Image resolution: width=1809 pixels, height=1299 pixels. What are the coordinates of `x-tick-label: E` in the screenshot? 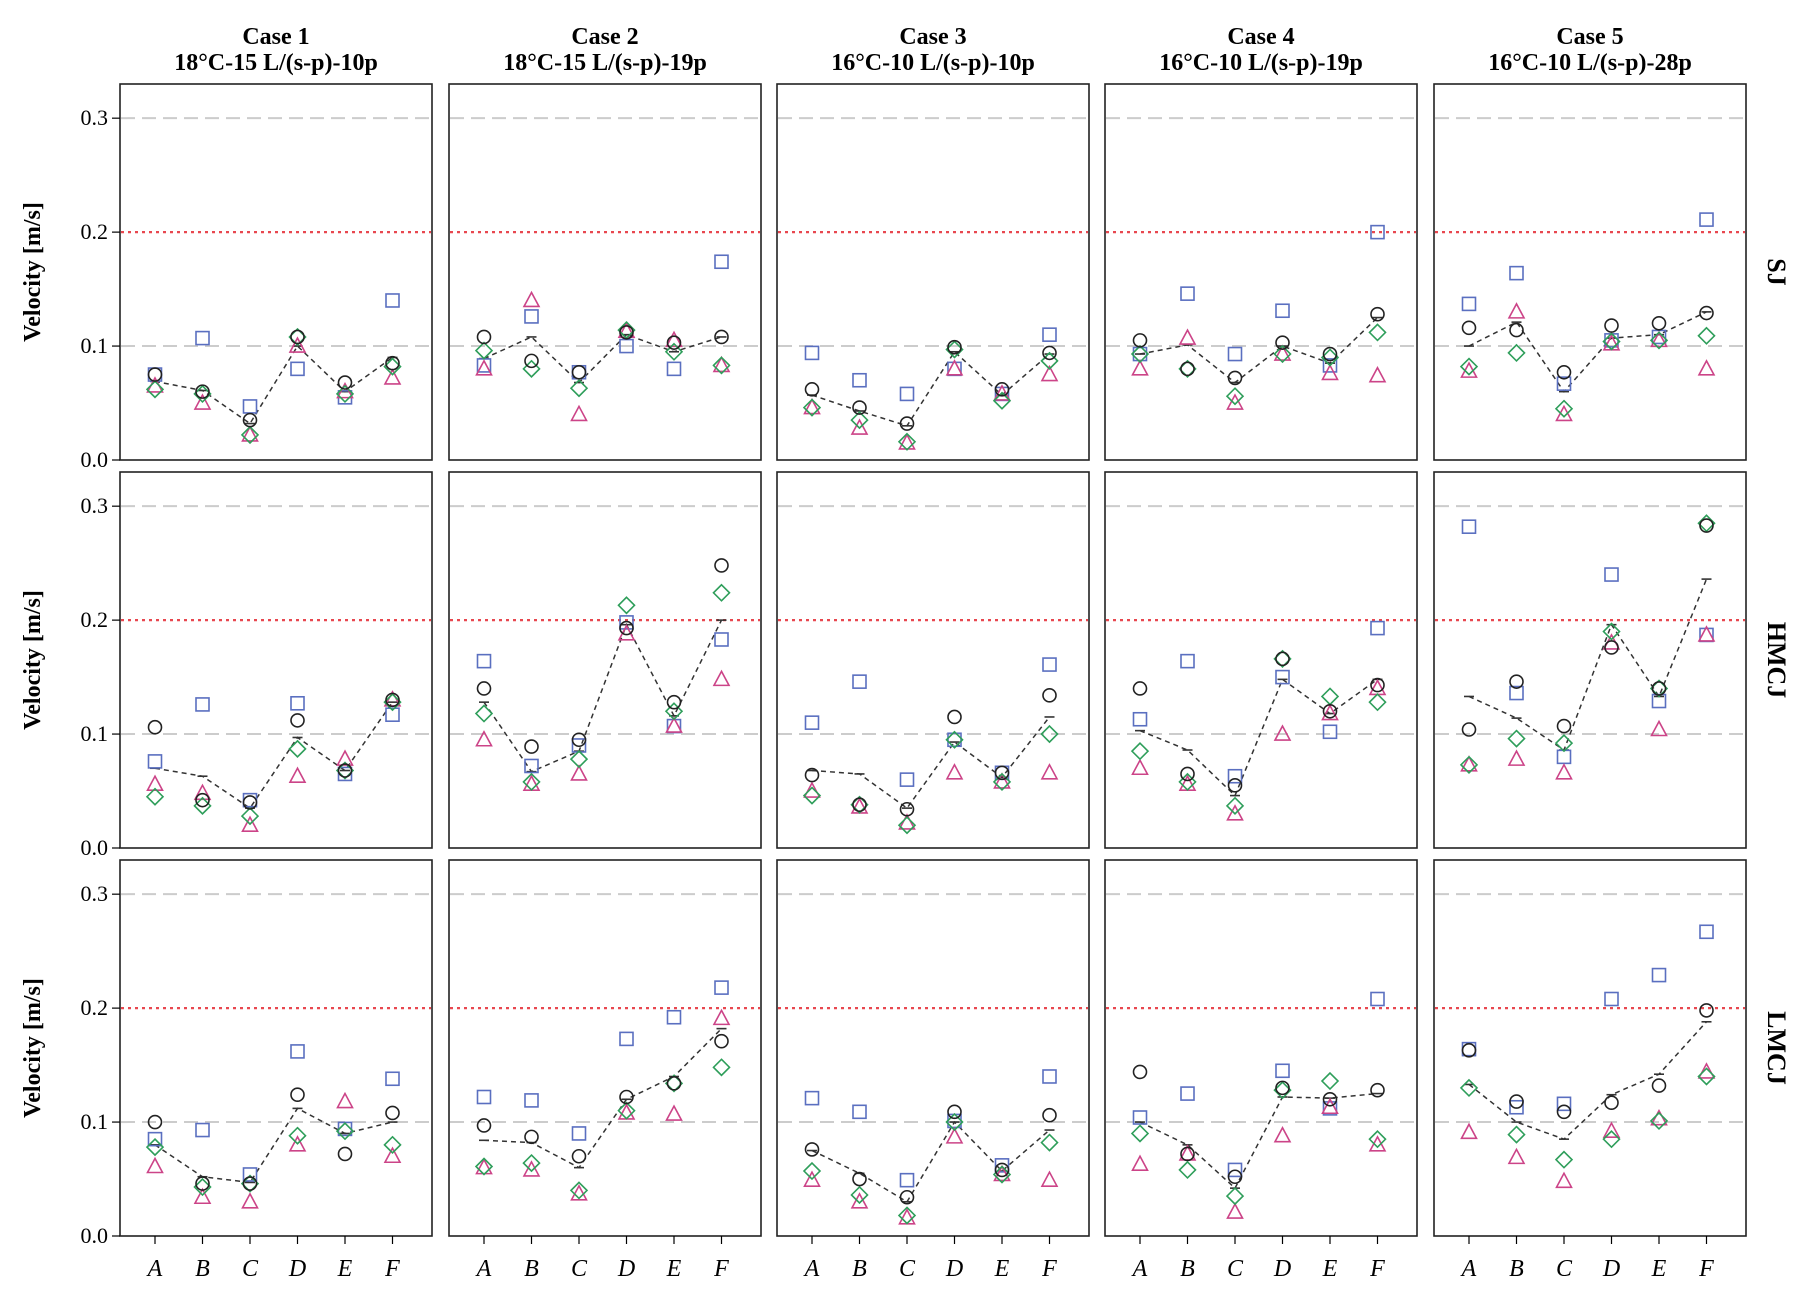 It's located at (345, 1269).